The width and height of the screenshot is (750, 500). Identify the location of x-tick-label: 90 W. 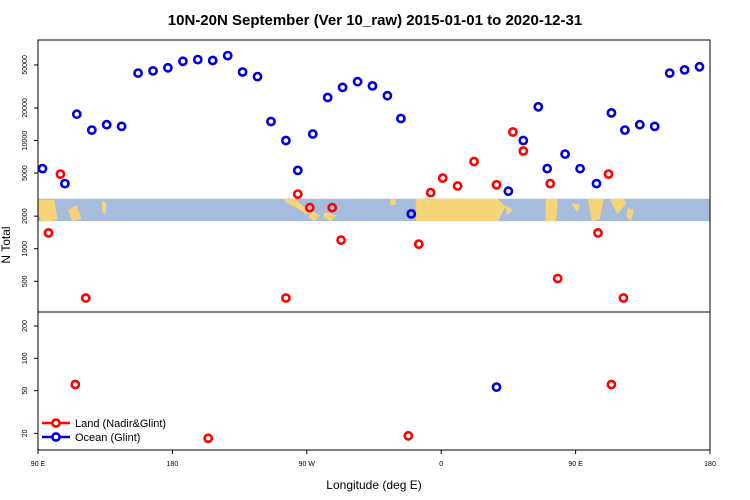
(307, 464).